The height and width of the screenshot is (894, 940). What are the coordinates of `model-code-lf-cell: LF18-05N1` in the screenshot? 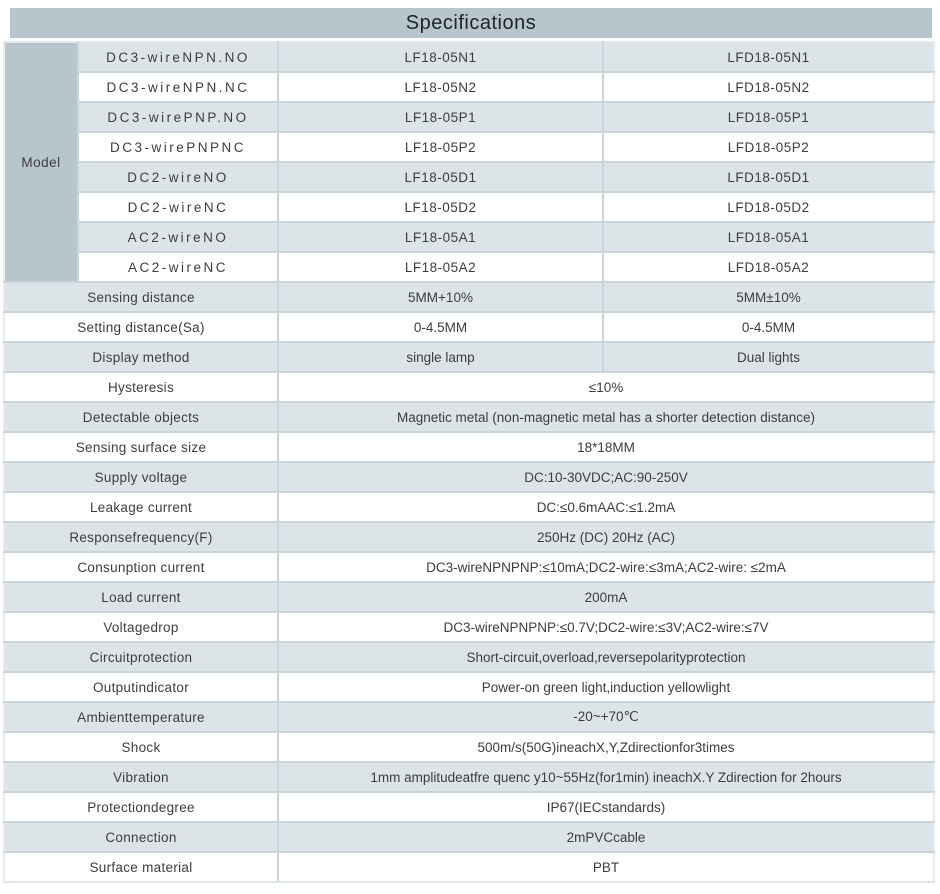 It's located at (440, 57).